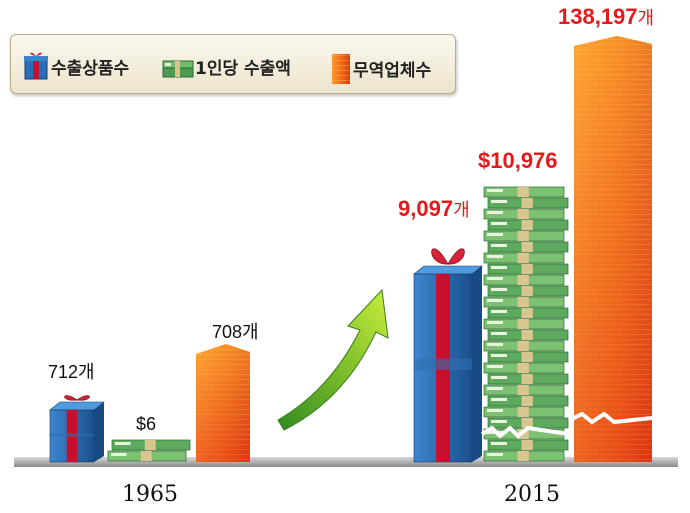 Image resolution: width=690 pixels, height=513 pixels. I want to click on bar-trade-firms-1965, so click(223, 403).